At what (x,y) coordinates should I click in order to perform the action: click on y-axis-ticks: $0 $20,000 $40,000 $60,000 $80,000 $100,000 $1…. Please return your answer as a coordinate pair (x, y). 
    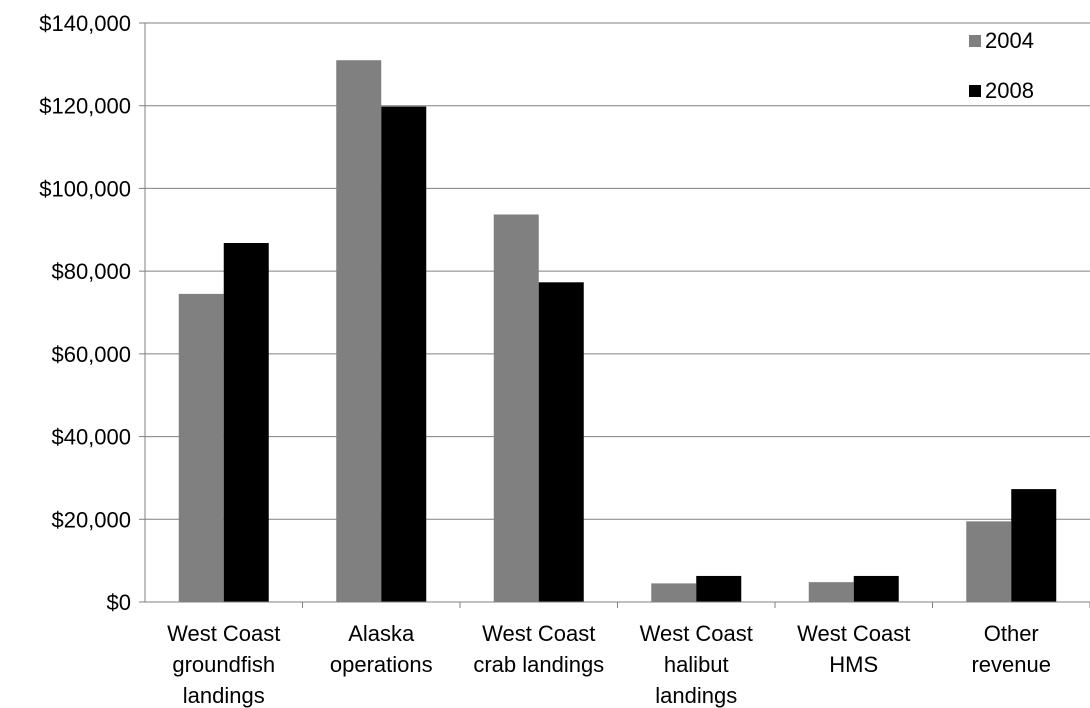
    Looking at the image, I should click on (85, 313).